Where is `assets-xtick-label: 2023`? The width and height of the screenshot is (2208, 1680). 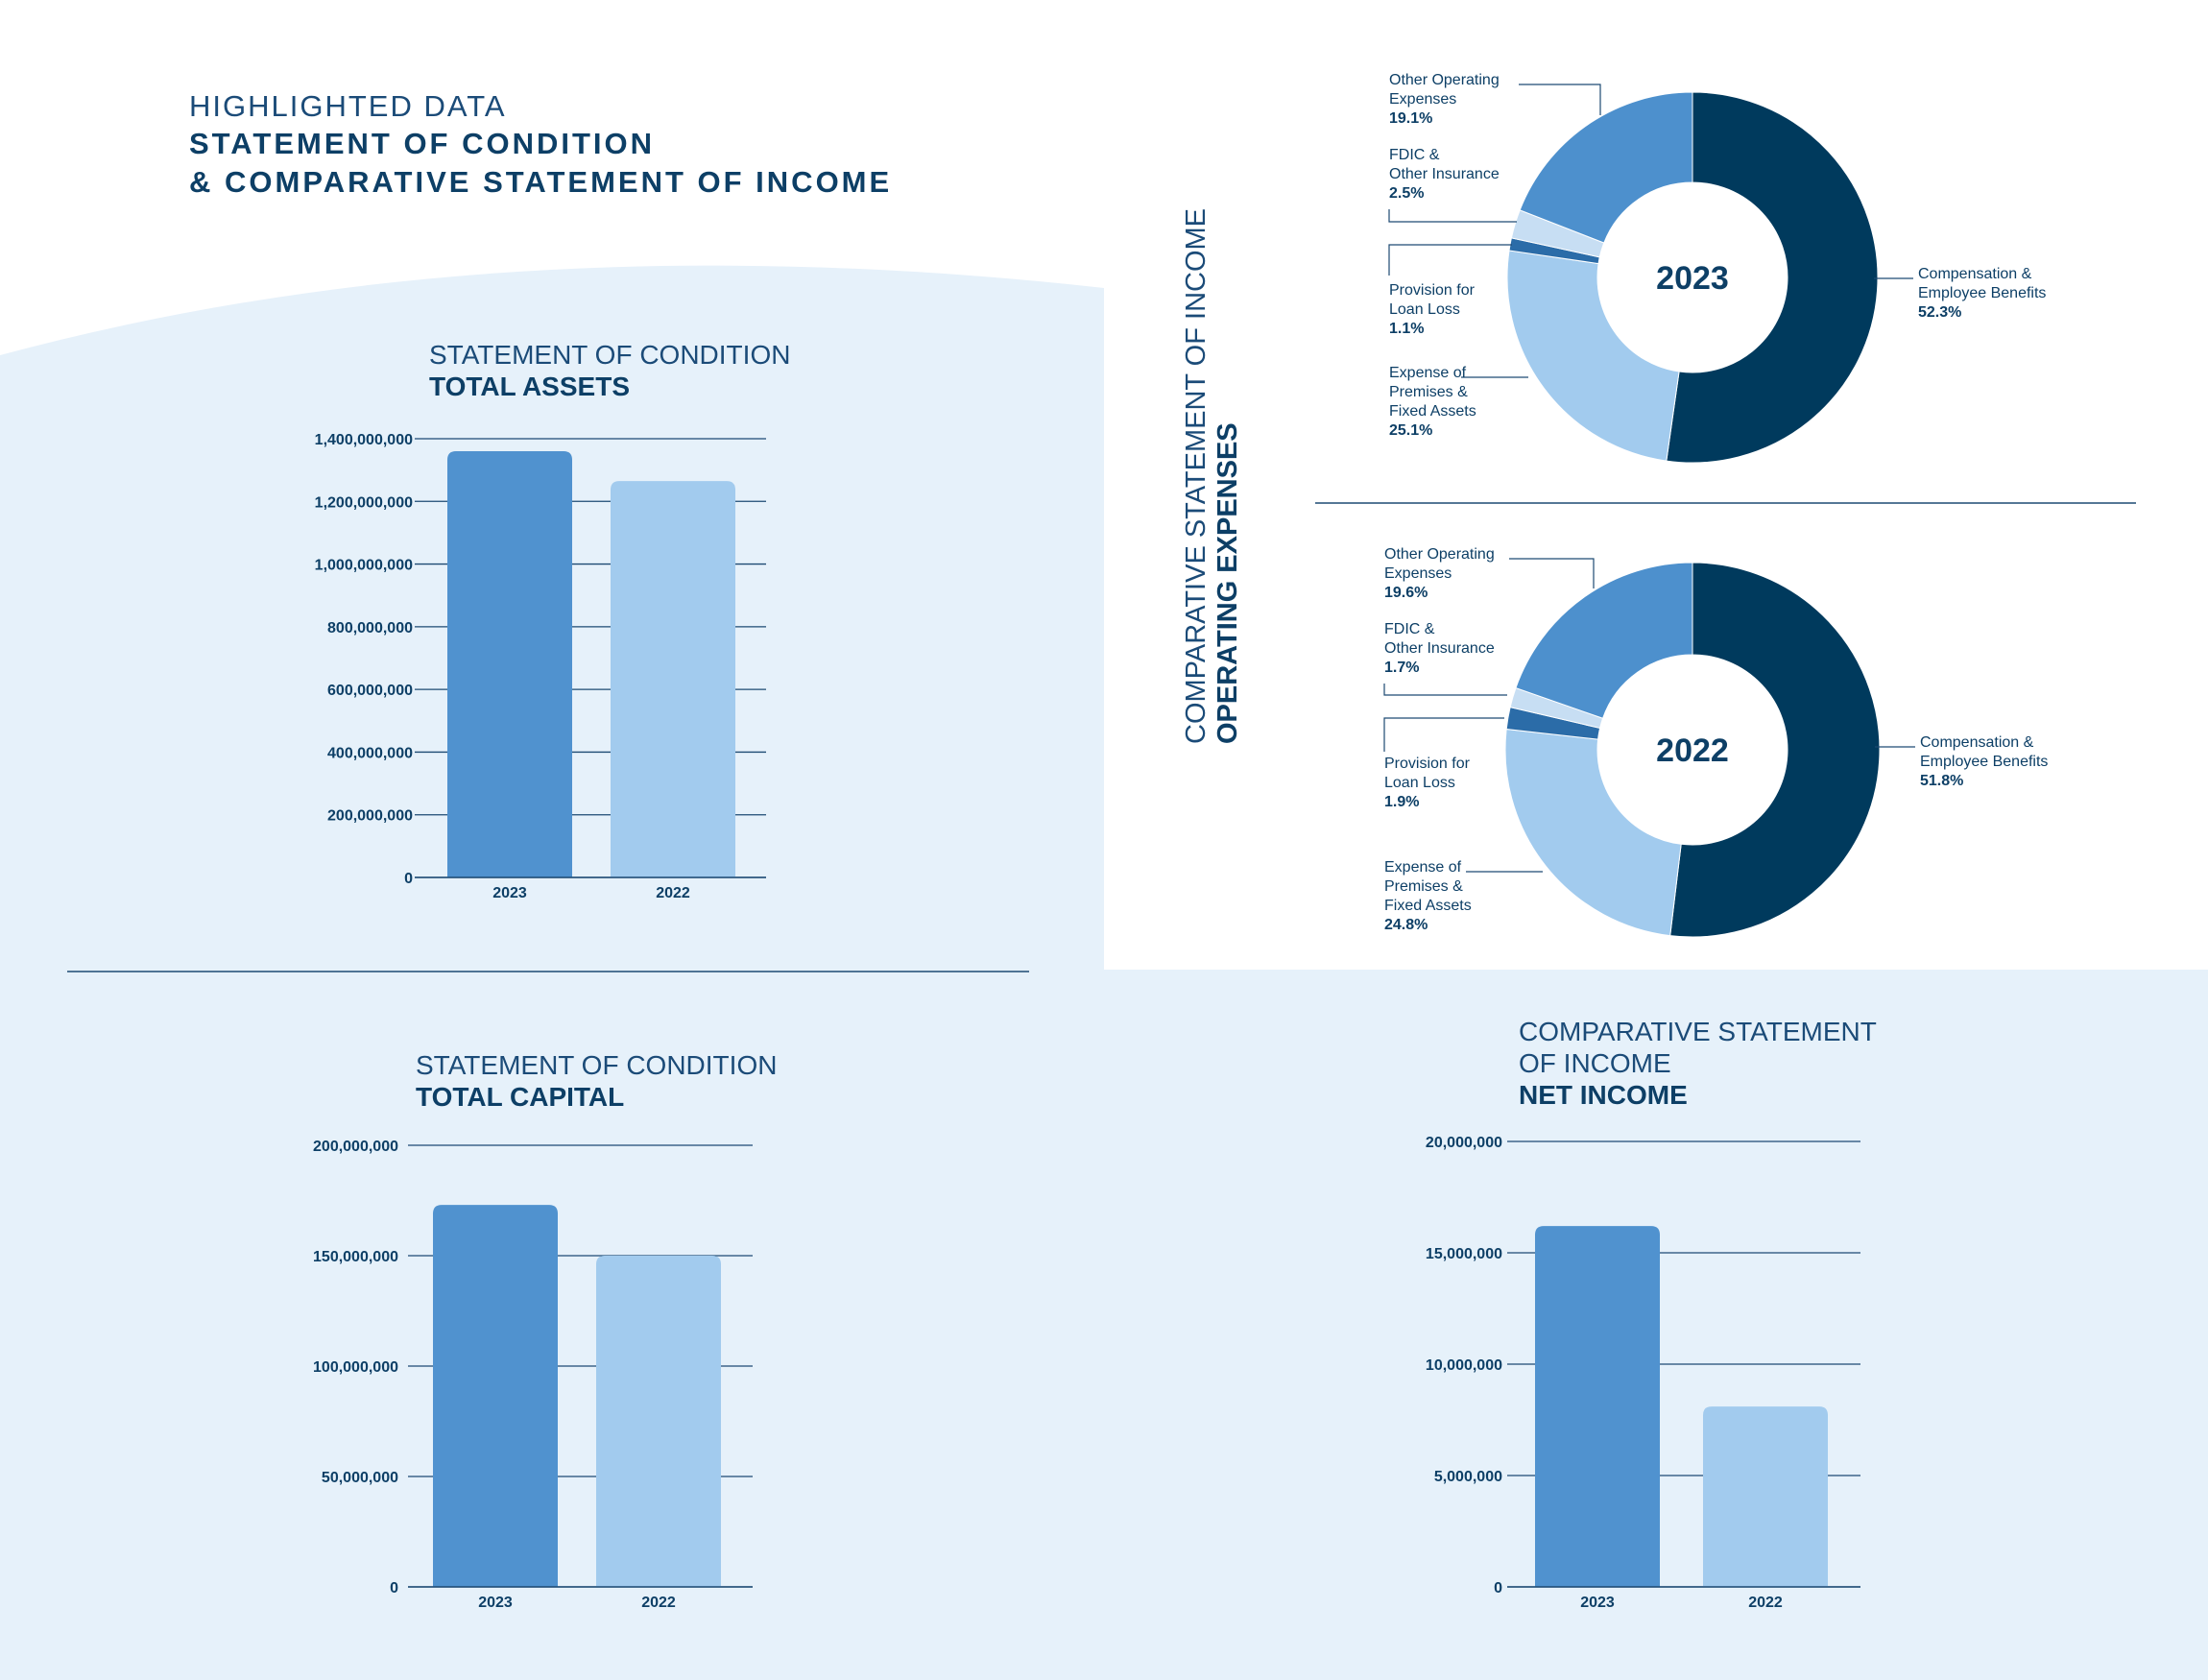
assets-xtick-label: 2023 is located at coordinates (510, 893).